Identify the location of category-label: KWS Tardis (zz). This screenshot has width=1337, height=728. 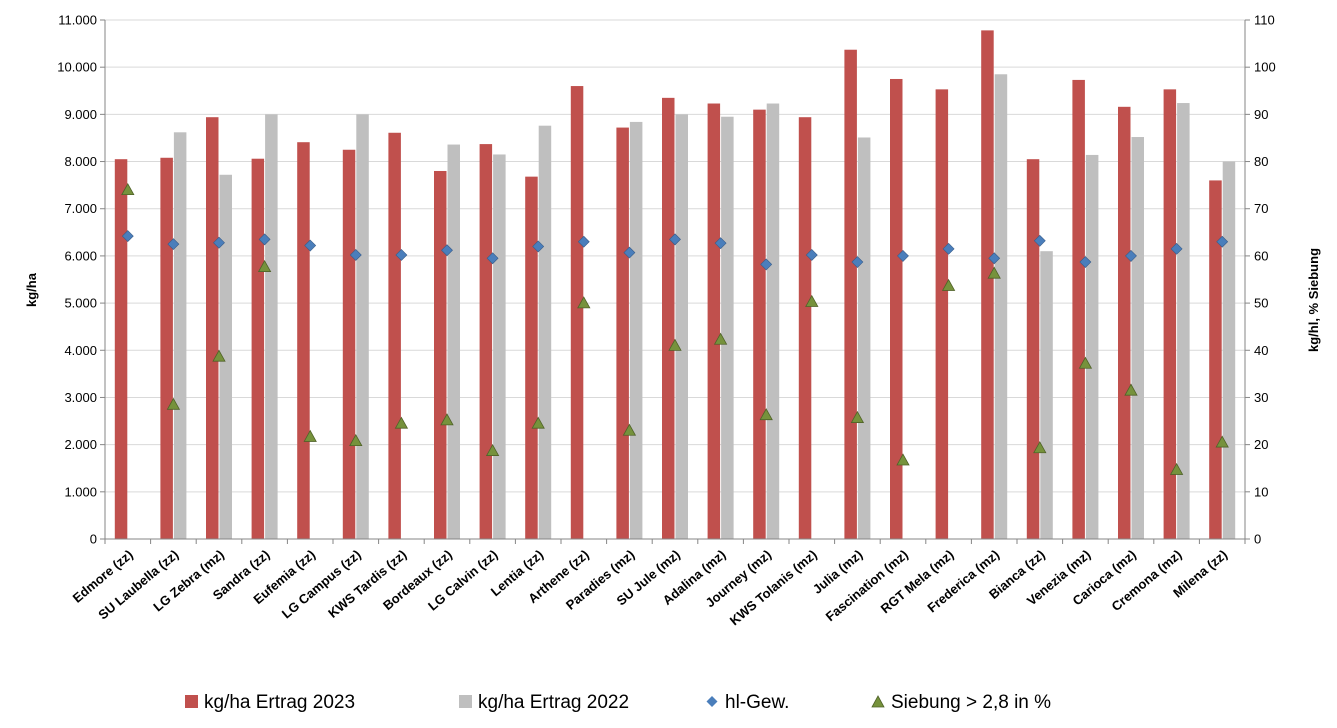
(367, 584).